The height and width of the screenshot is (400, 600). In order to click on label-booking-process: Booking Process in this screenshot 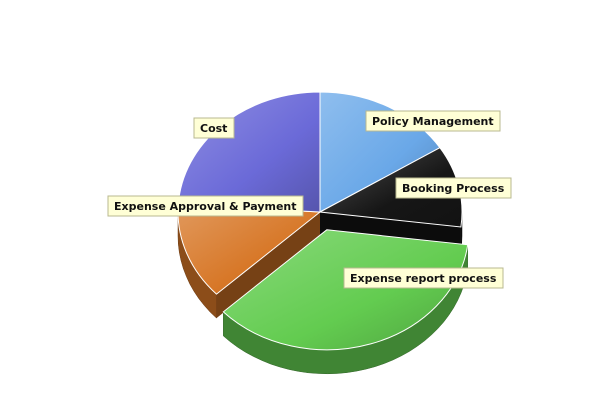, I will do `click(453, 188)`.